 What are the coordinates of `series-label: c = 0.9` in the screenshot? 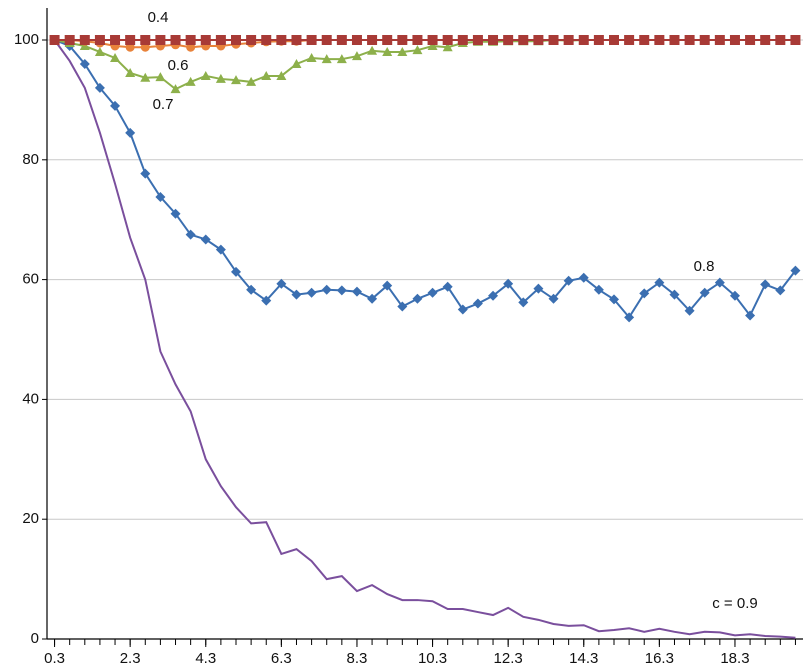 It's located at (734, 603).